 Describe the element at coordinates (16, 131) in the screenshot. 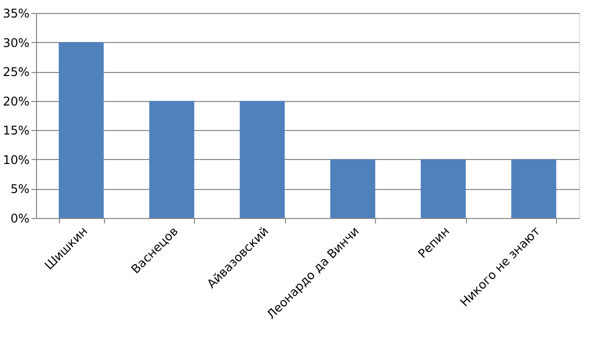

I see `y-tick-label: 15%` at that location.